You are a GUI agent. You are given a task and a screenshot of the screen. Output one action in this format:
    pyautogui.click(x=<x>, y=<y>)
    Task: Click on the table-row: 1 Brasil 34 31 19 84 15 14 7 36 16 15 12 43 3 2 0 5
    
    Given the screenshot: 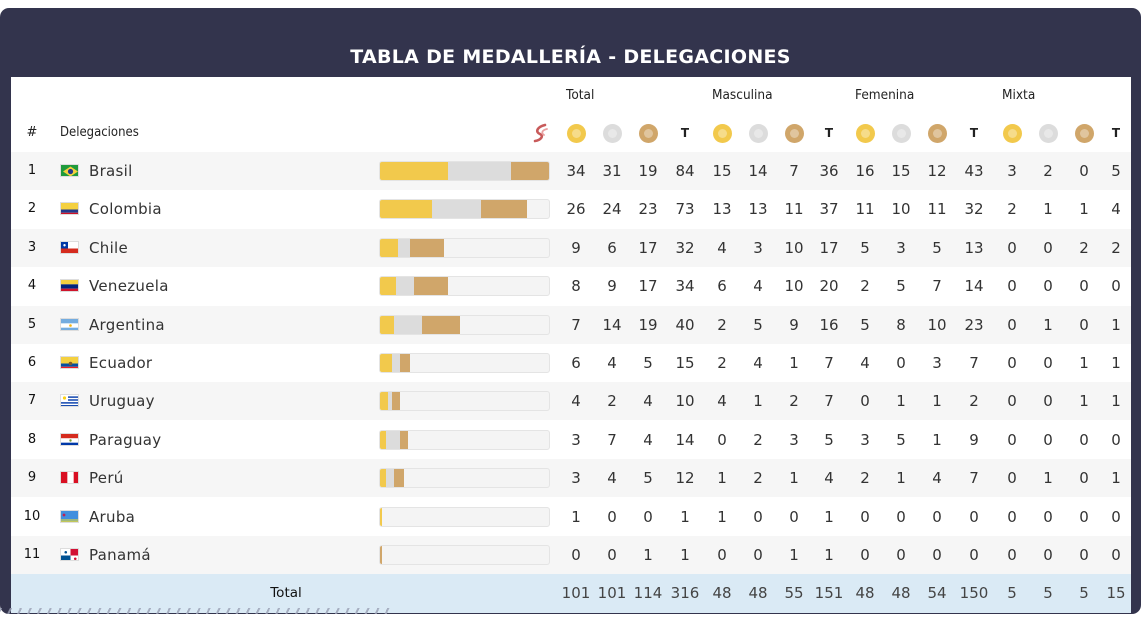 What is the action you would take?
    pyautogui.click(x=571, y=171)
    